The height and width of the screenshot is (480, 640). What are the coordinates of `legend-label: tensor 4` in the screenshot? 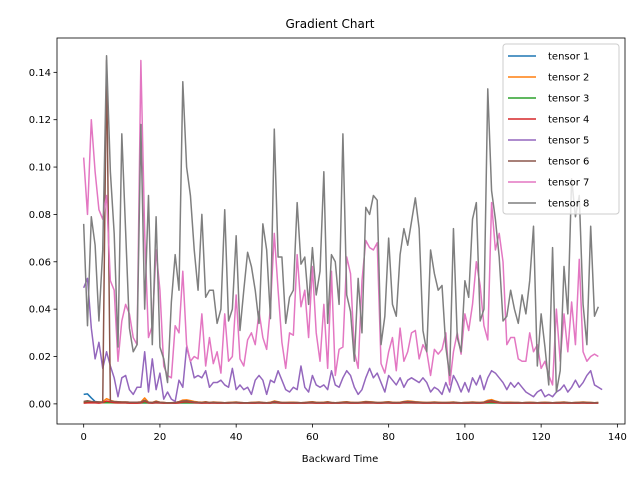 It's located at (568, 120).